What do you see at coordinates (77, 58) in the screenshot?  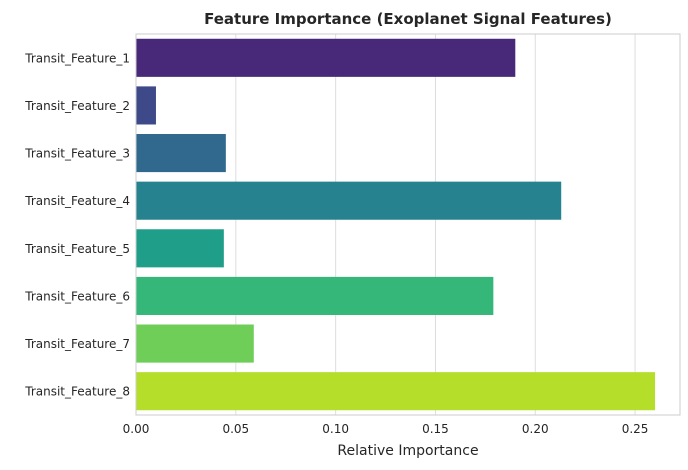 I see `y-tick-label: Transit_Feature_1` at bounding box center [77, 58].